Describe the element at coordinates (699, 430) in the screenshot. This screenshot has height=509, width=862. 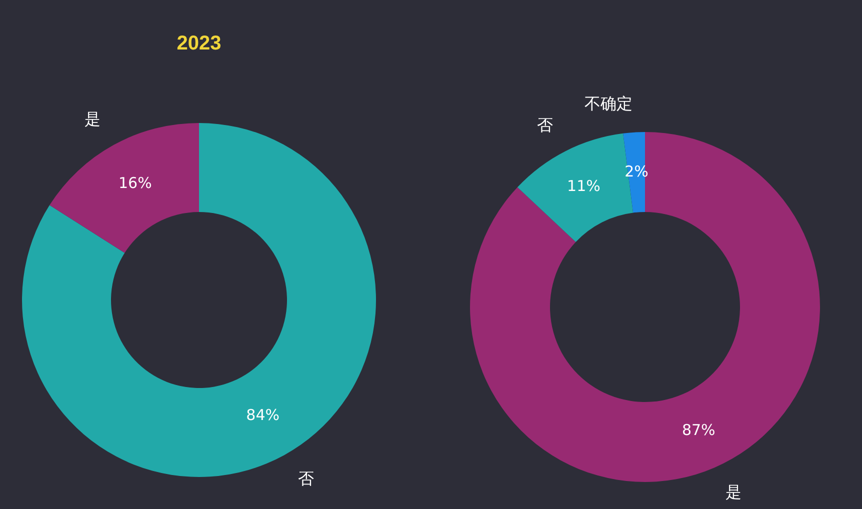
I see `data-label: 87%` at that location.